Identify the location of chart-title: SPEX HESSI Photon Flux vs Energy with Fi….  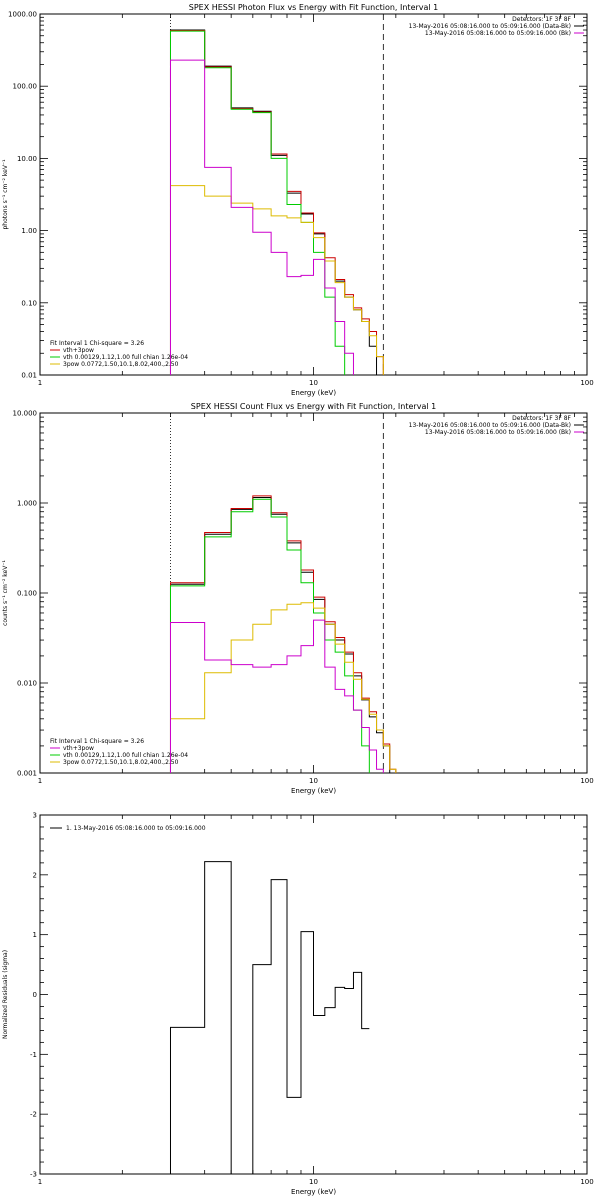
(314, 7).